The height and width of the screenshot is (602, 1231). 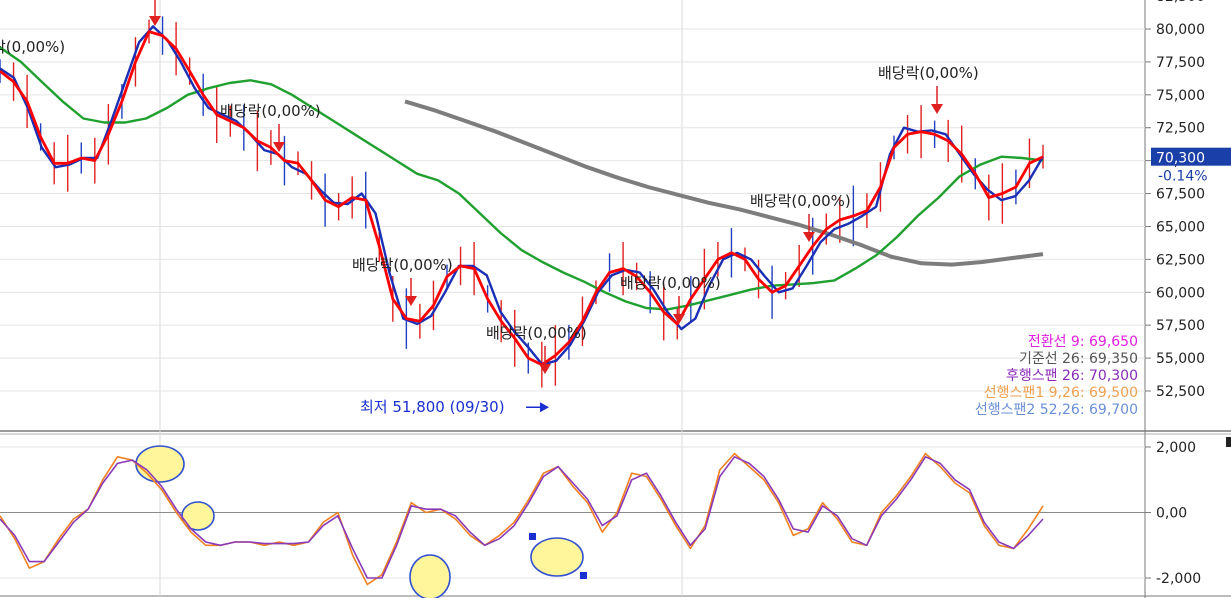 I want to click on osc-tick-label-0: 2,000, so click(x=1176, y=448).